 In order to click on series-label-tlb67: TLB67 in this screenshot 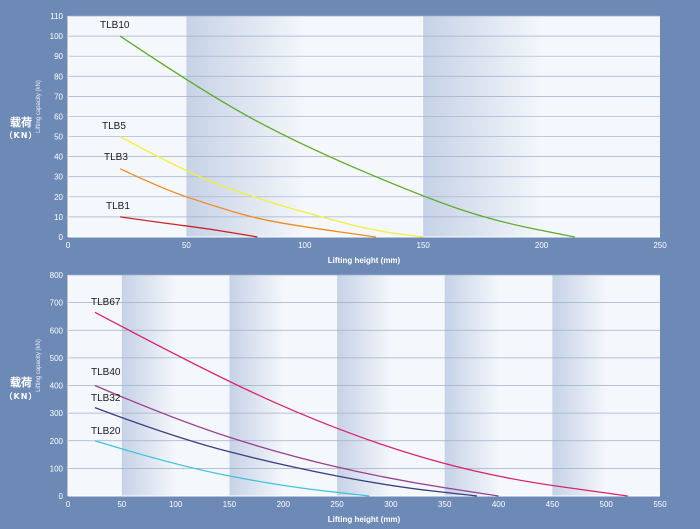, I will do `click(106, 302)`.